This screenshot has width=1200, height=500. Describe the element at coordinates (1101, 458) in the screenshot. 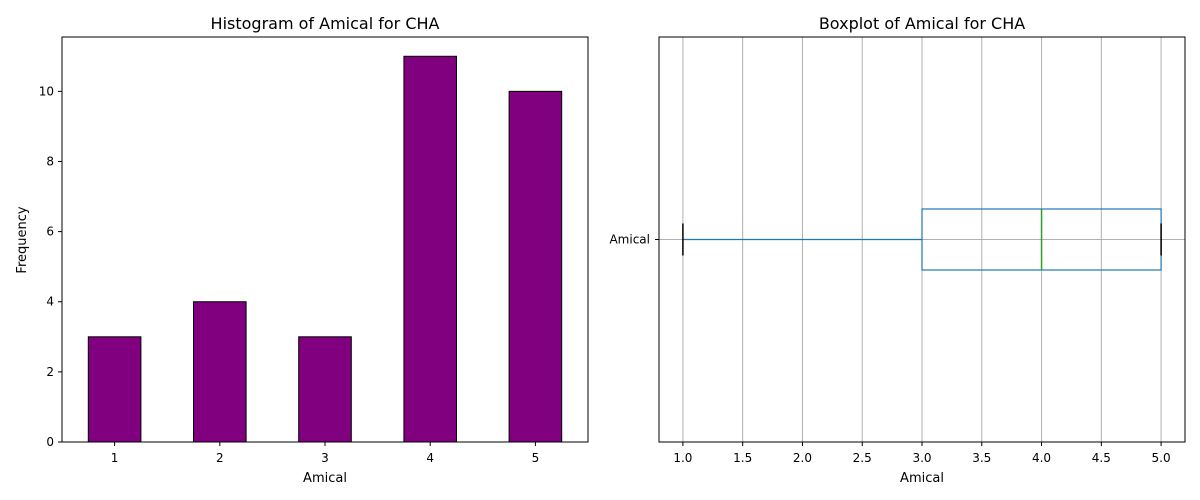

I see `boxplot-x-tick-label: 4.5` at that location.